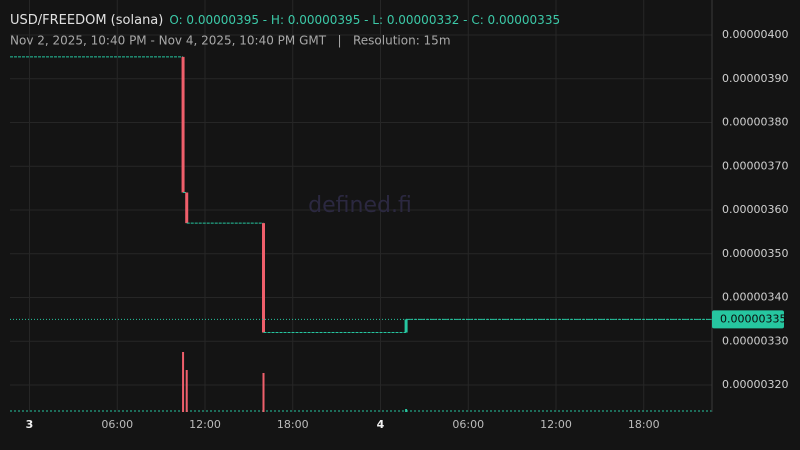 This screenshot has height=450, width=800. I want to click on y-tick-label: 0.00000340, so click(755, 297).